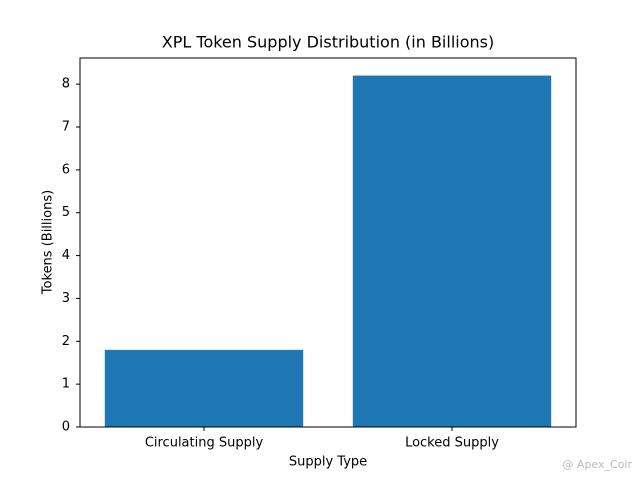 This screenshot has width=640, height=480. What do you see at coordinates (66, 255) in the screenshot?
I see `y-tick-label: 4` at bounding box center [66, 255].